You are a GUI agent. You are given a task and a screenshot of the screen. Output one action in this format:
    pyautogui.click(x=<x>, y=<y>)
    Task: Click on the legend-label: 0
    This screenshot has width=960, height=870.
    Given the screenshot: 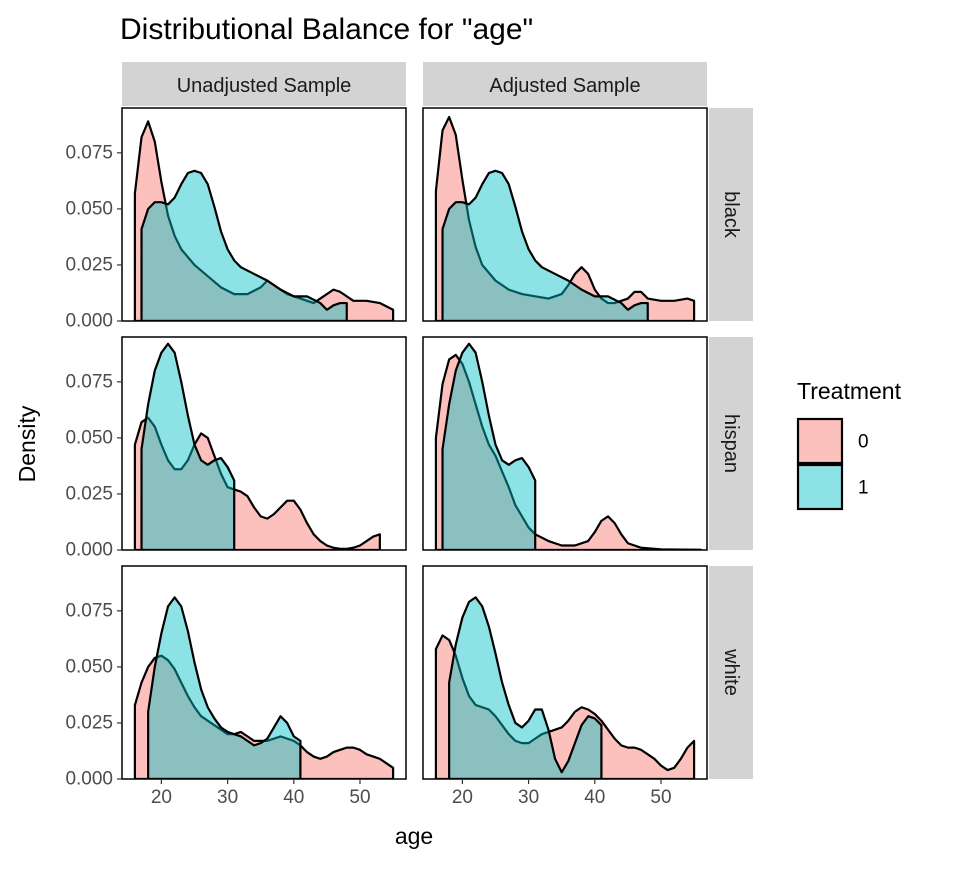 What is the action you would take?
    pyautogui.click(x=863, y=442)
    